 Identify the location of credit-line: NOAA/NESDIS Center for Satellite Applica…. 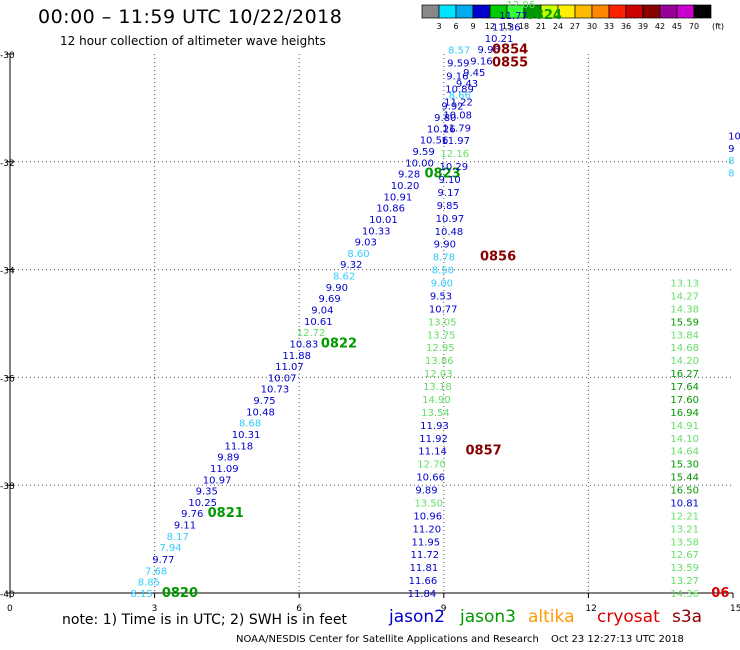
(387, 639).